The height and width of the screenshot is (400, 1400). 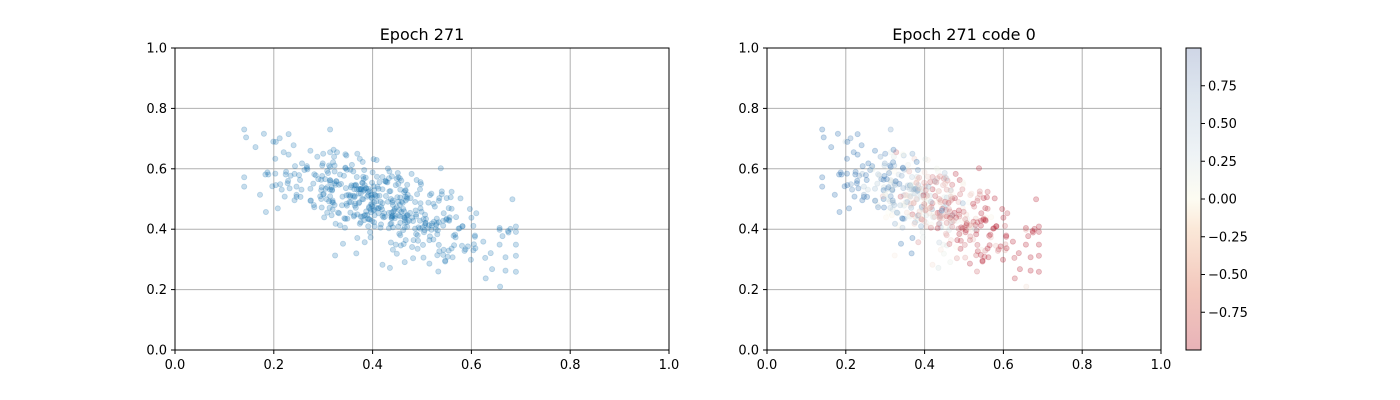 I want to click on tick-label-y-left: 0.2, so click(x=156, y=290).